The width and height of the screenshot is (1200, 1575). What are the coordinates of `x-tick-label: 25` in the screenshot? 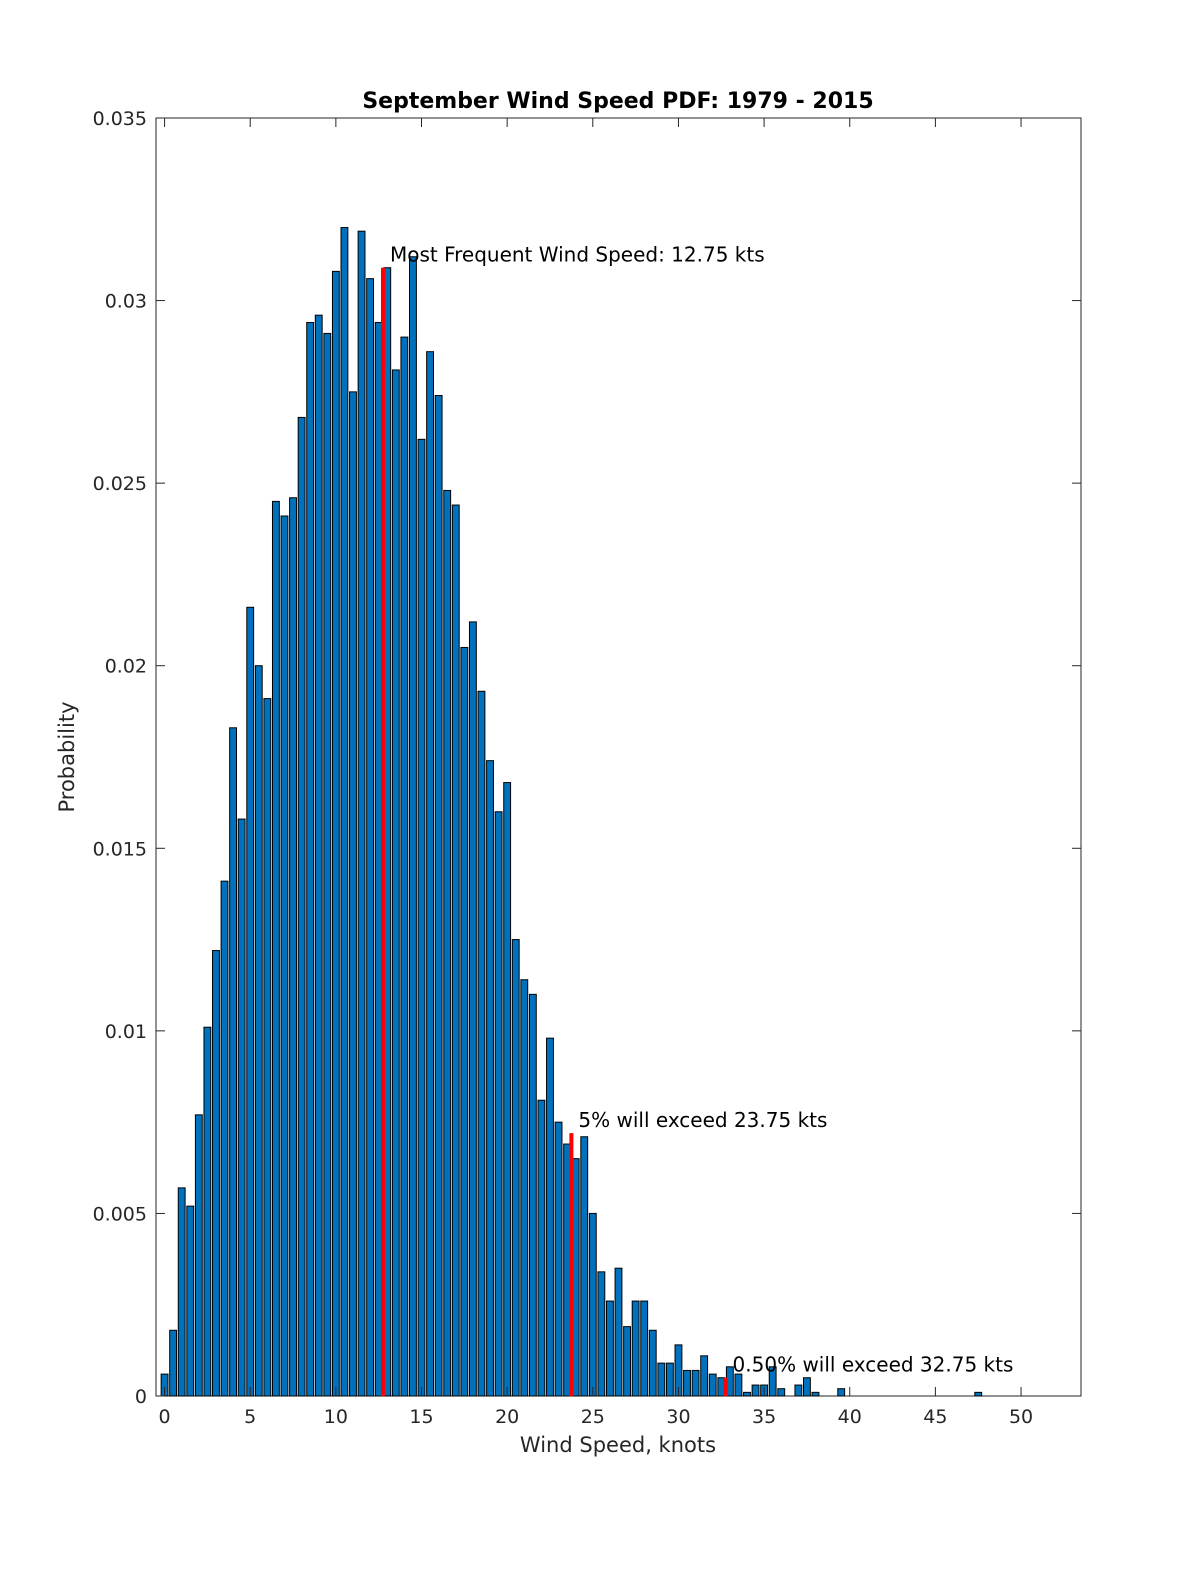 It's located at (593, 1417).